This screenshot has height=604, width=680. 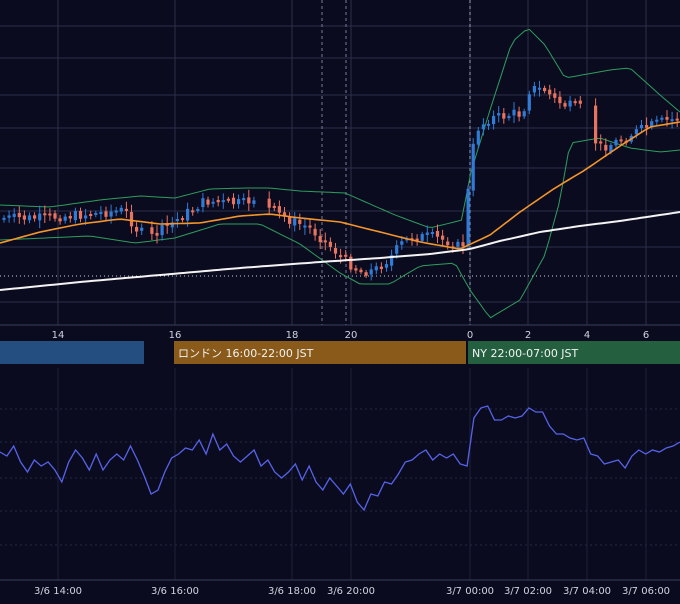 I want to click on price-x-tick-label-5: 2, so click(x=528, y=335).